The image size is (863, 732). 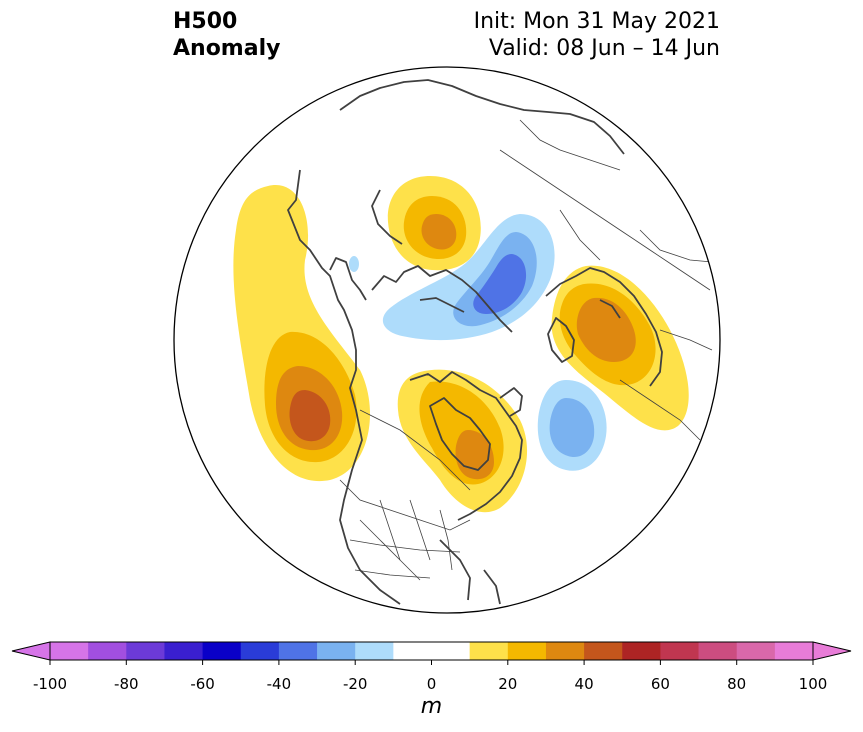 What do you see at coordinates (813, 684) in the screenshot?
I see `colorbar-tick-label: 100` at bounding box center [813, 684].